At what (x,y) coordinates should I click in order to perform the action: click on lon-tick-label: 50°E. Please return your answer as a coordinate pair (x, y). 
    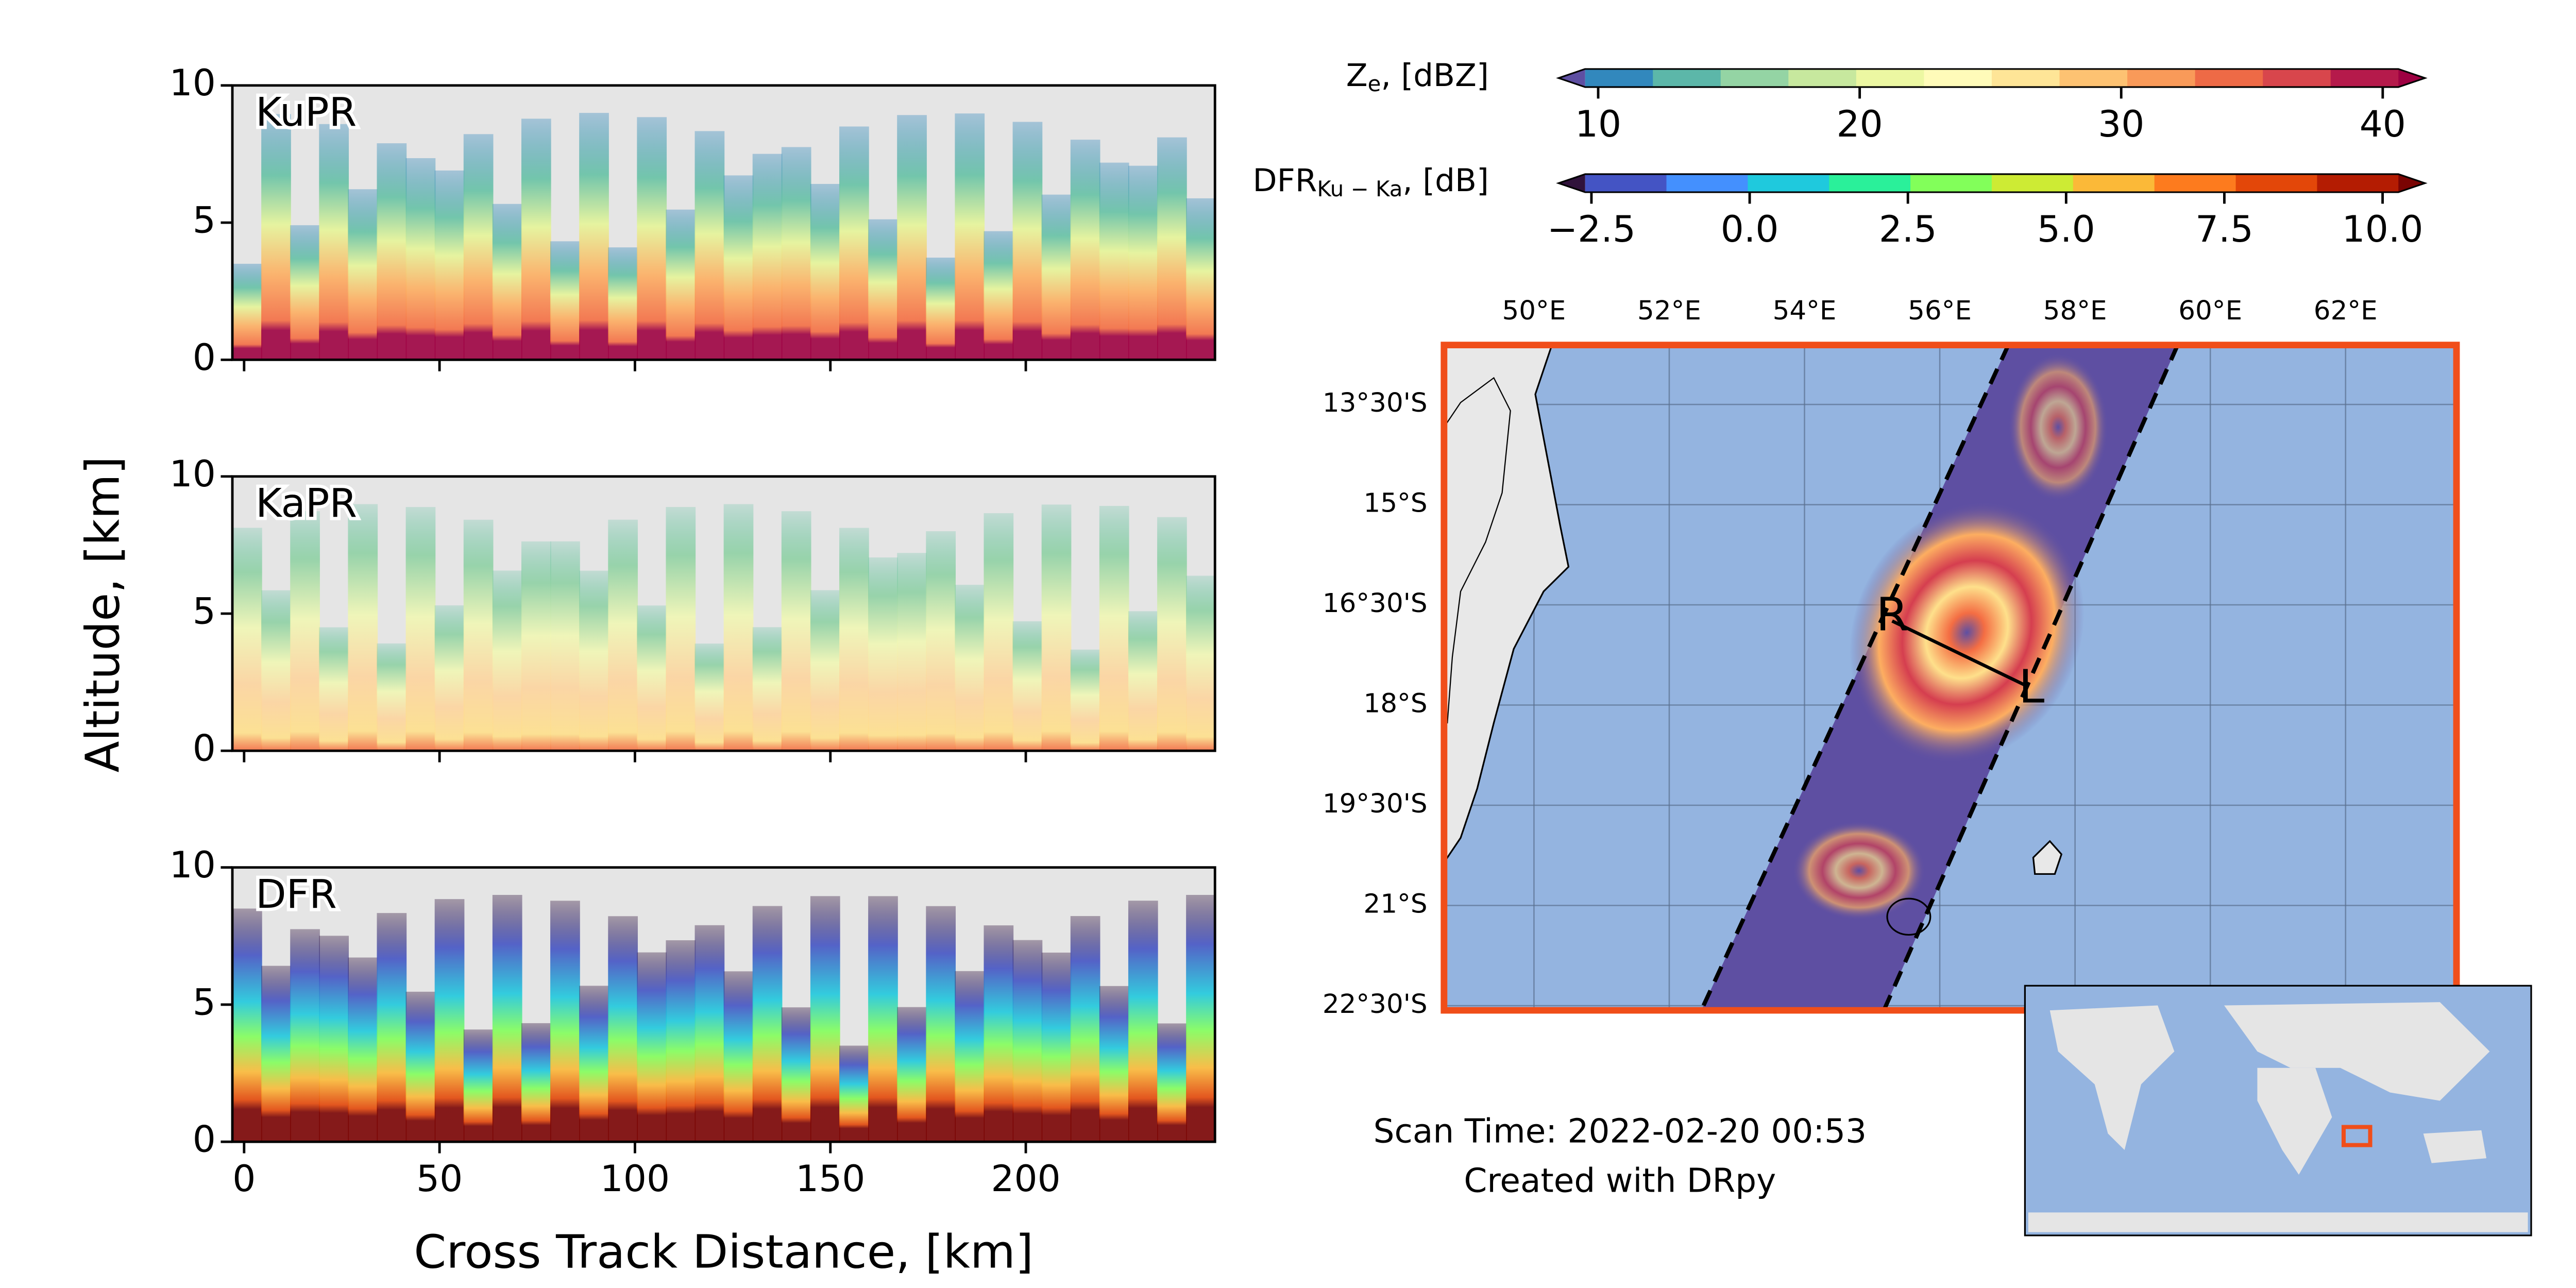
    Looking at the image, I should click on (1534, 310).